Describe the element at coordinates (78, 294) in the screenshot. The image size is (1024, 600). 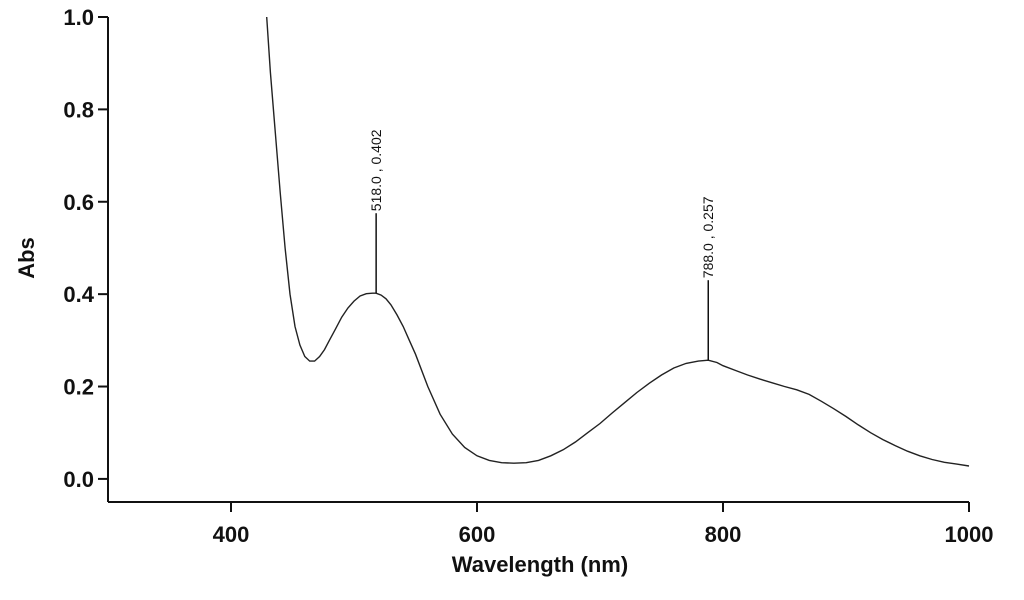
I see `y-tick-label: 0.4` at that location.